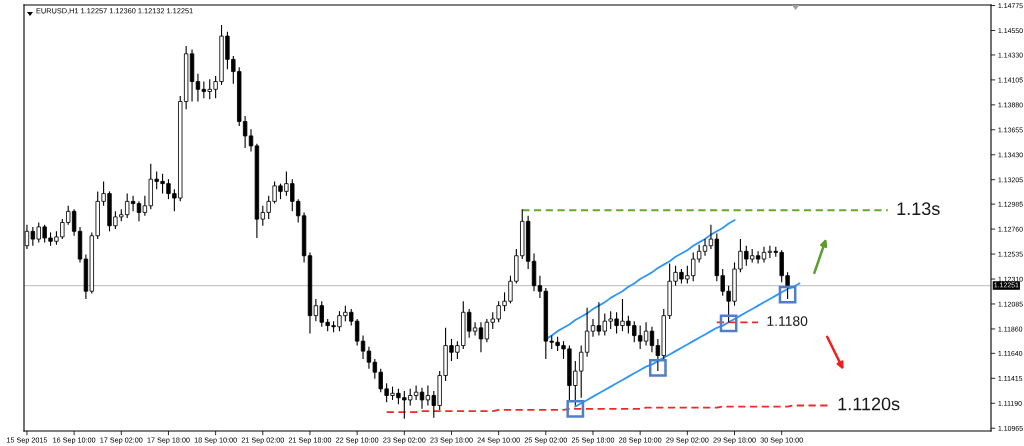 The height and width of the screenshot is (446, 1024). I want to click on series-label: 1.1180, so click(787, 321).